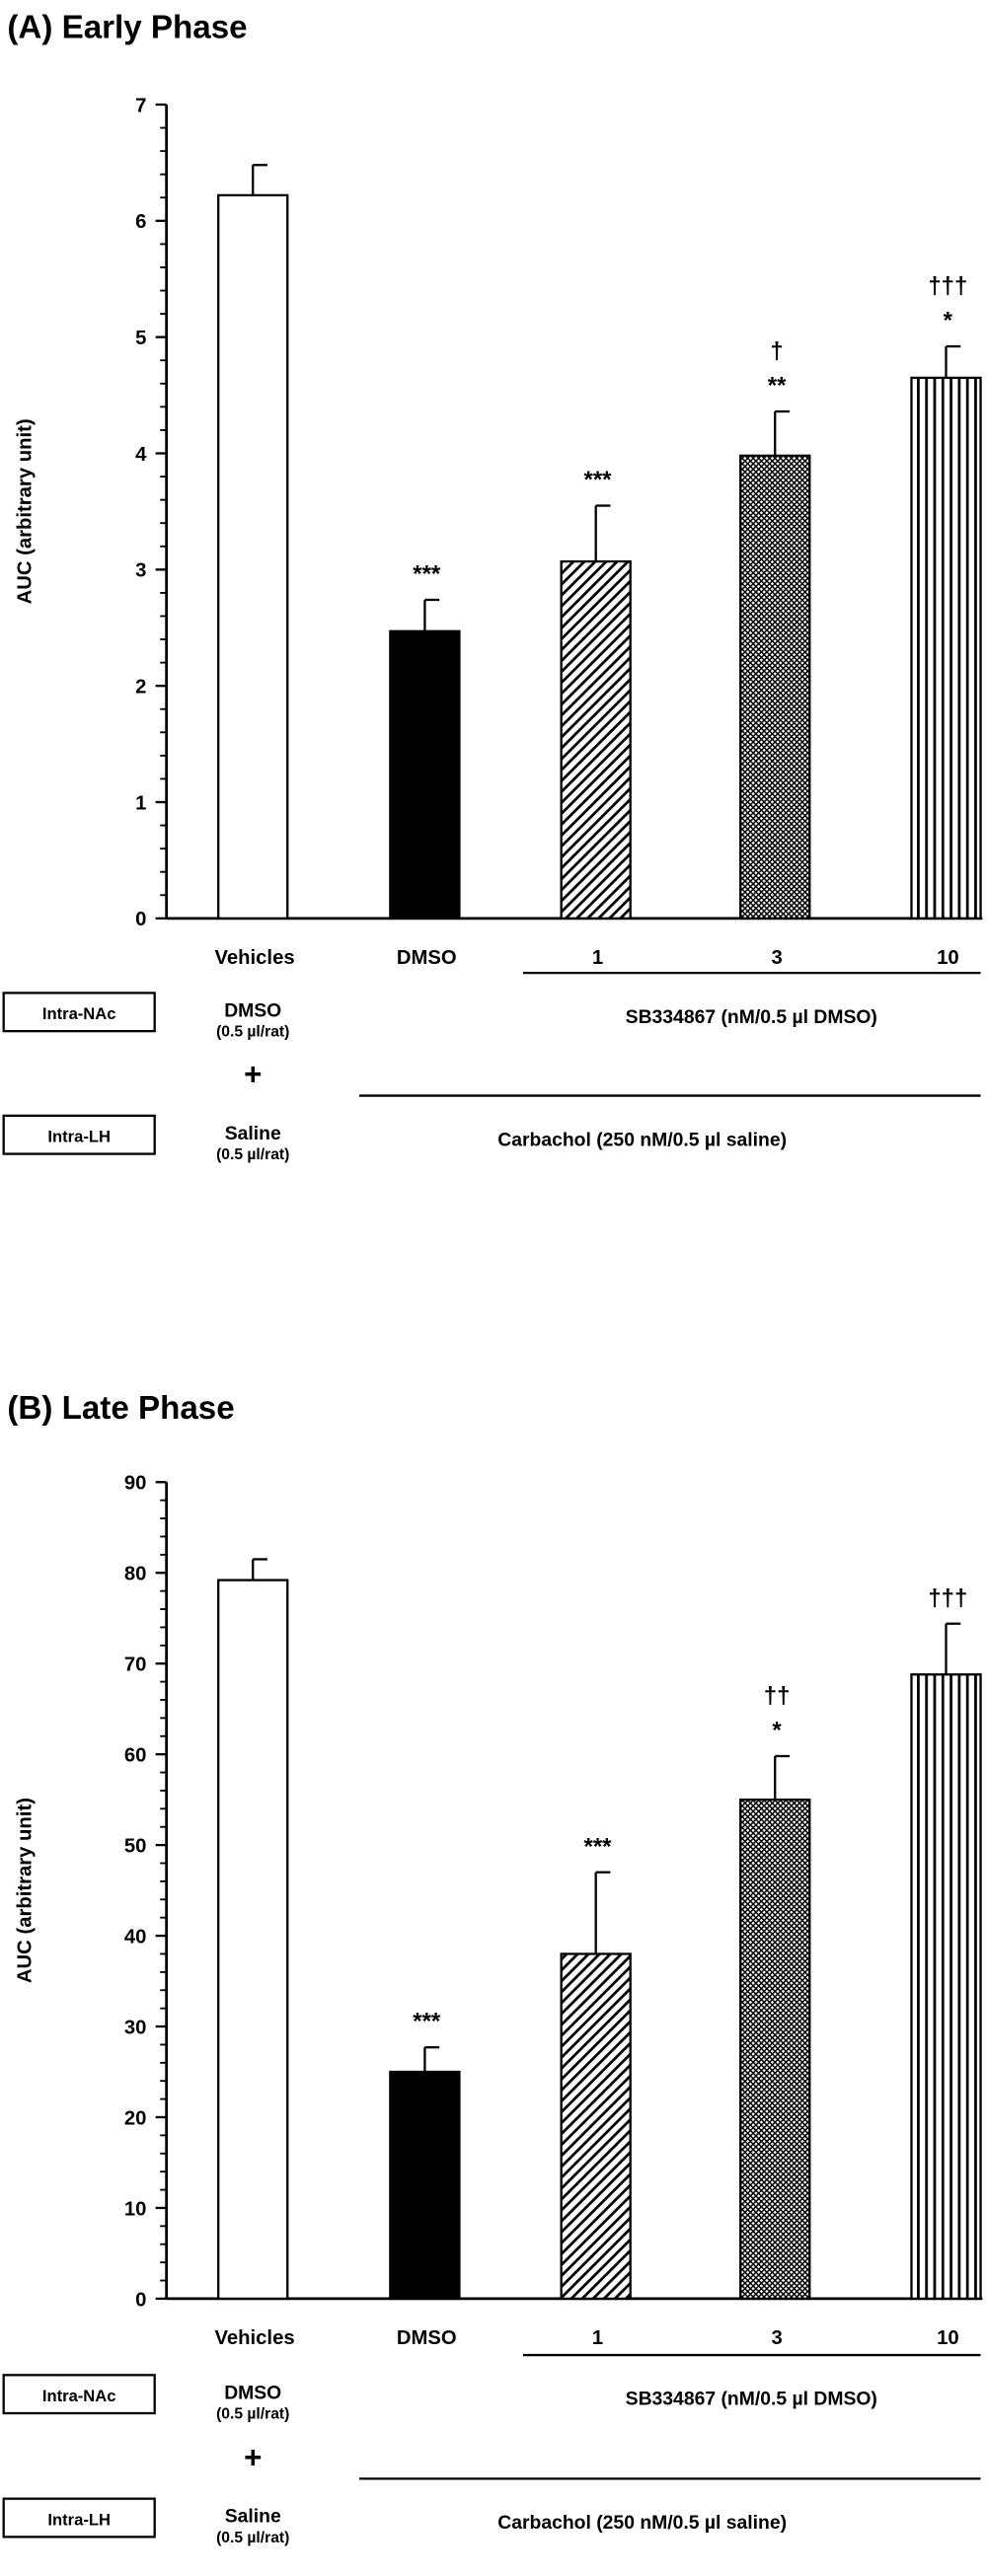 This screenshot has height=2576, width=987. What do you see at coordinates (778, 386) in the screenshot?
I see `significance-mark: **` at bounding box center [778, 386].